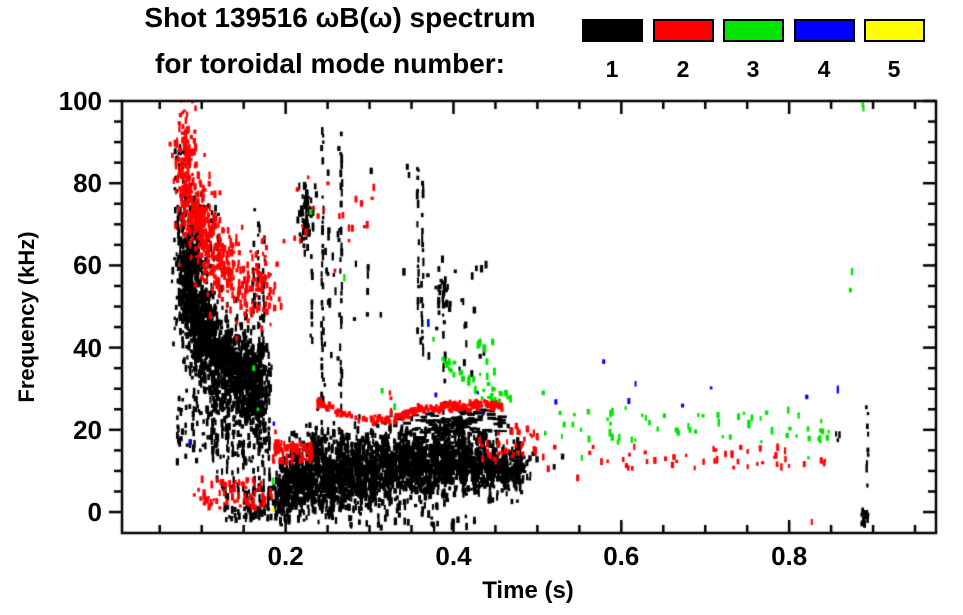  Describe the element at coordinates (453, 556) in the screenshot. I see `x-tick-label-0.4: 0.4` at that location.